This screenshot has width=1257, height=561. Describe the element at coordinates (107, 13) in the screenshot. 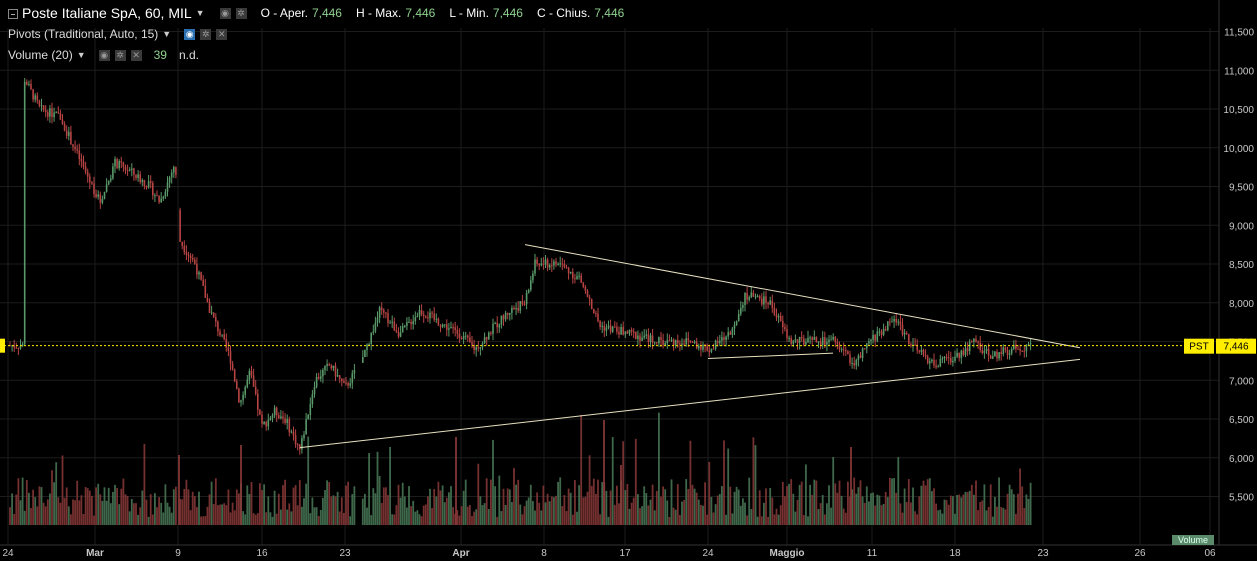

I see `symbol-title: Poste Italiane SpA, 60, MIL` at that location.